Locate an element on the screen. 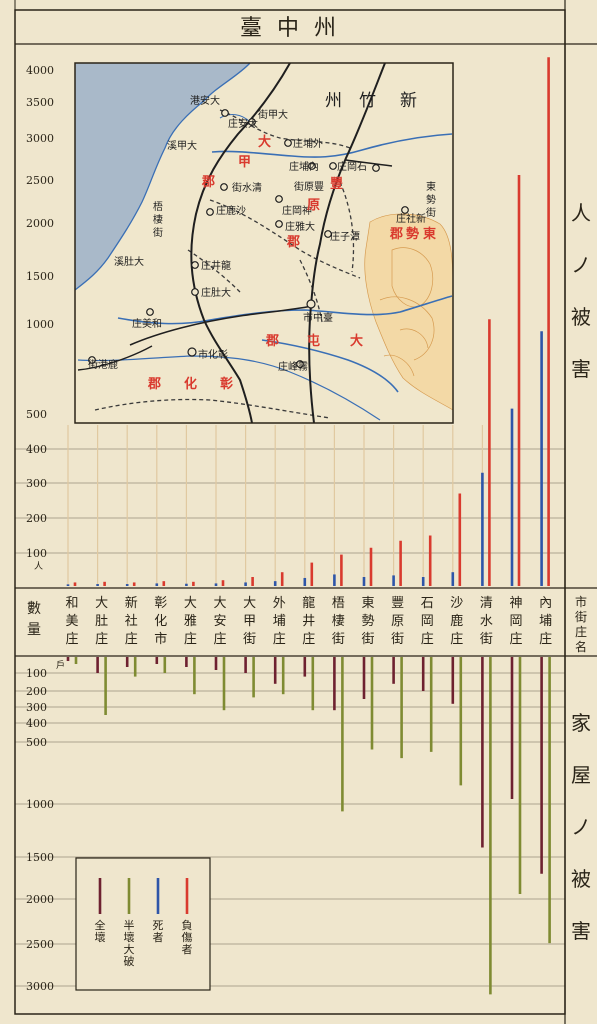 The height and width of the screenshot is (1024, 597). category-label: 石 is located at coordinates (427, 603).